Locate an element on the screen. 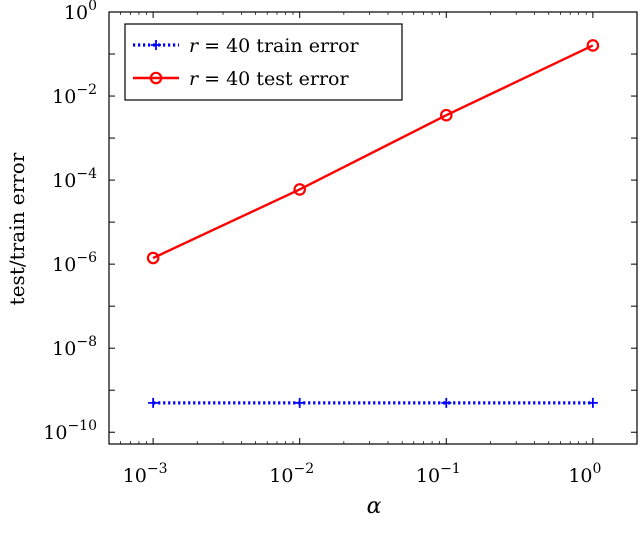  y-tick-label-2: 10⁻⁶ is located at coordinates (74, 263).